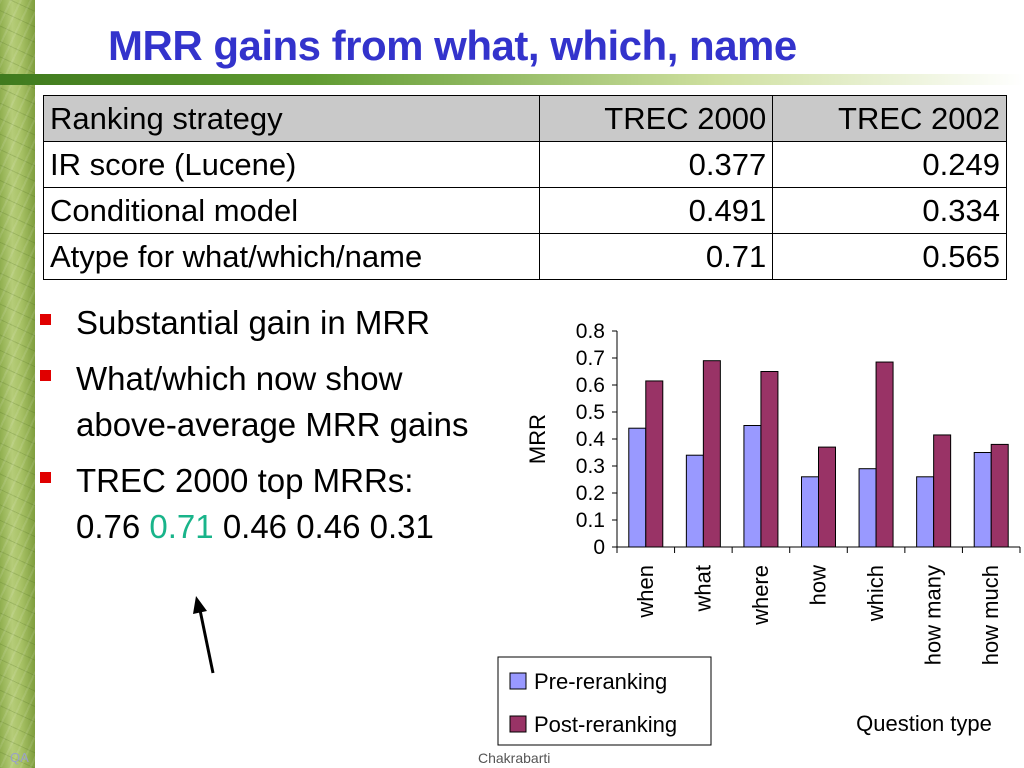 The width and height of the screenshot is (1024, 768). Describe the element at coordinates (818, 585) in the screenshot. I see `x-tick-label: how` at that location.